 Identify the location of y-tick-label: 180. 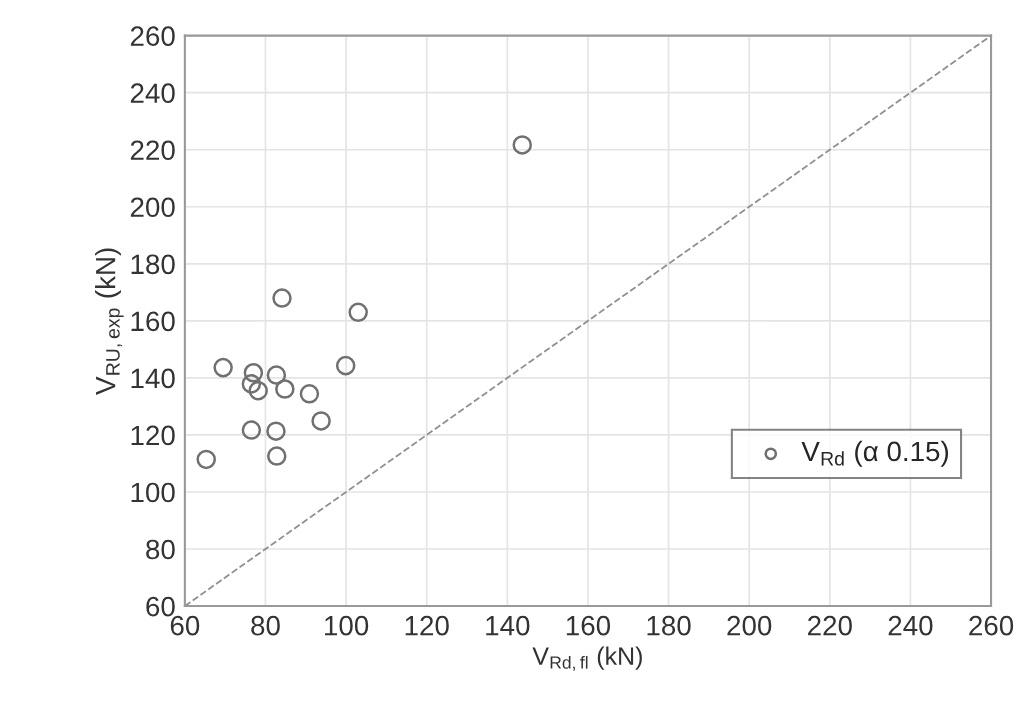
(153, 264).